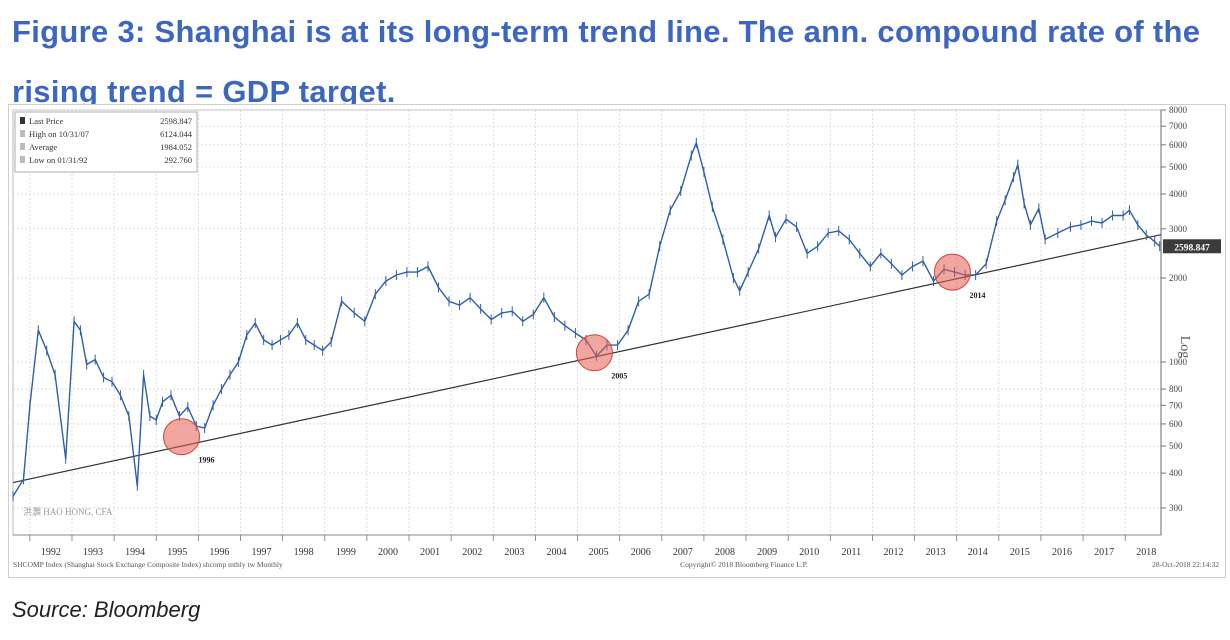 The width and height of the screenshot is (1230, 640). Describe the element at coordinates (556, 552) in the screenshot. I see `x-tick-label: 2004` at that location.